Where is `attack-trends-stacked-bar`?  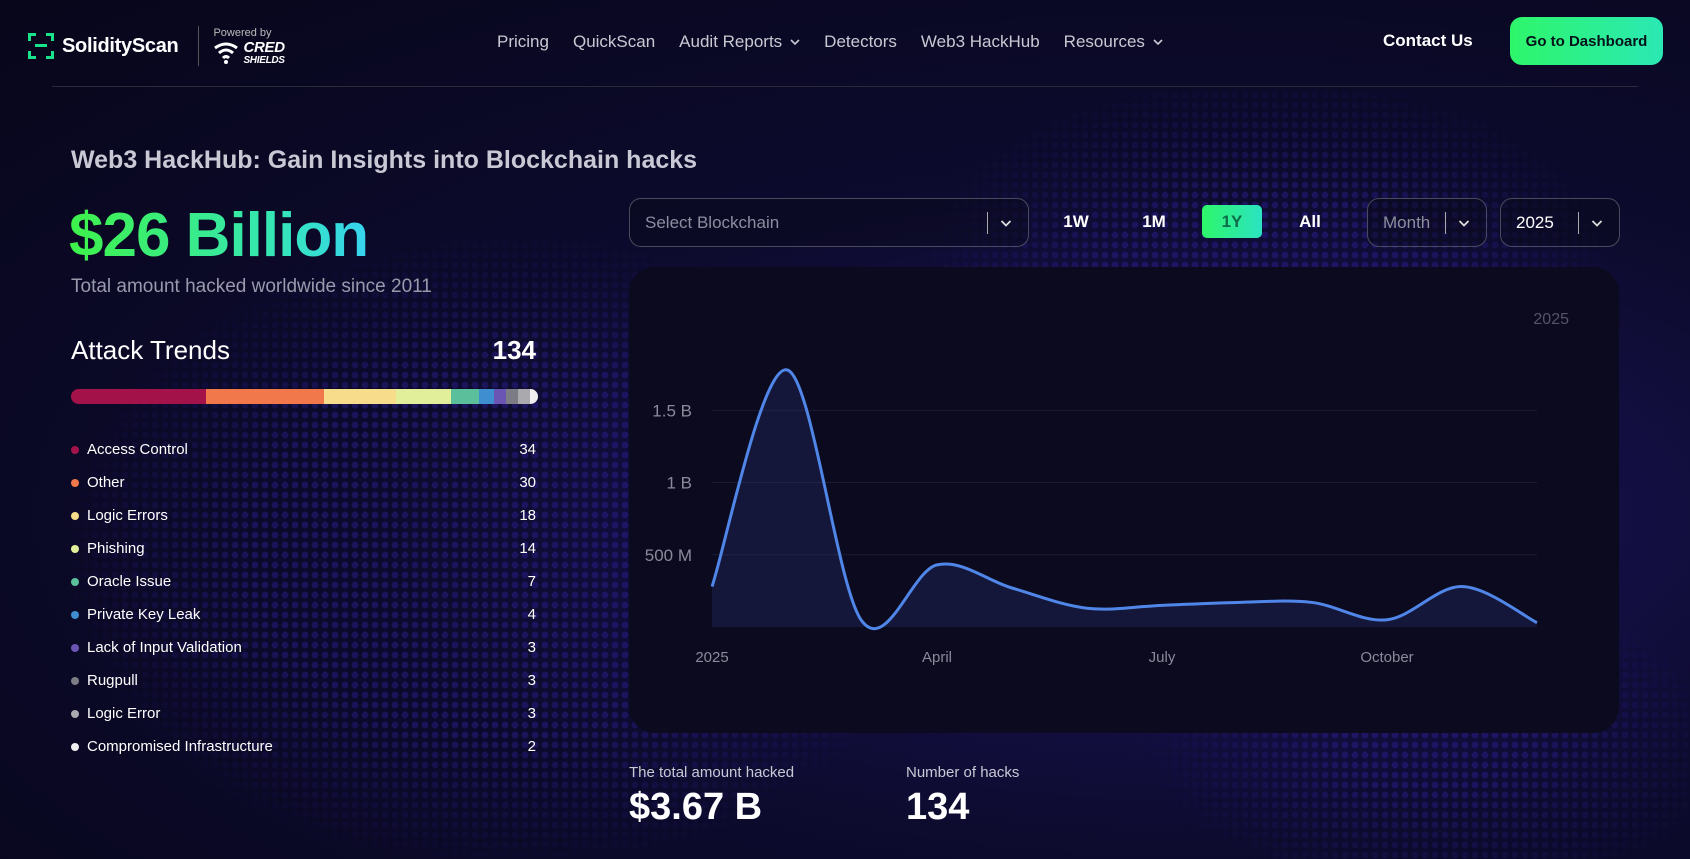 attack-trends-stacked-bar is located at coordinates (304, 396).